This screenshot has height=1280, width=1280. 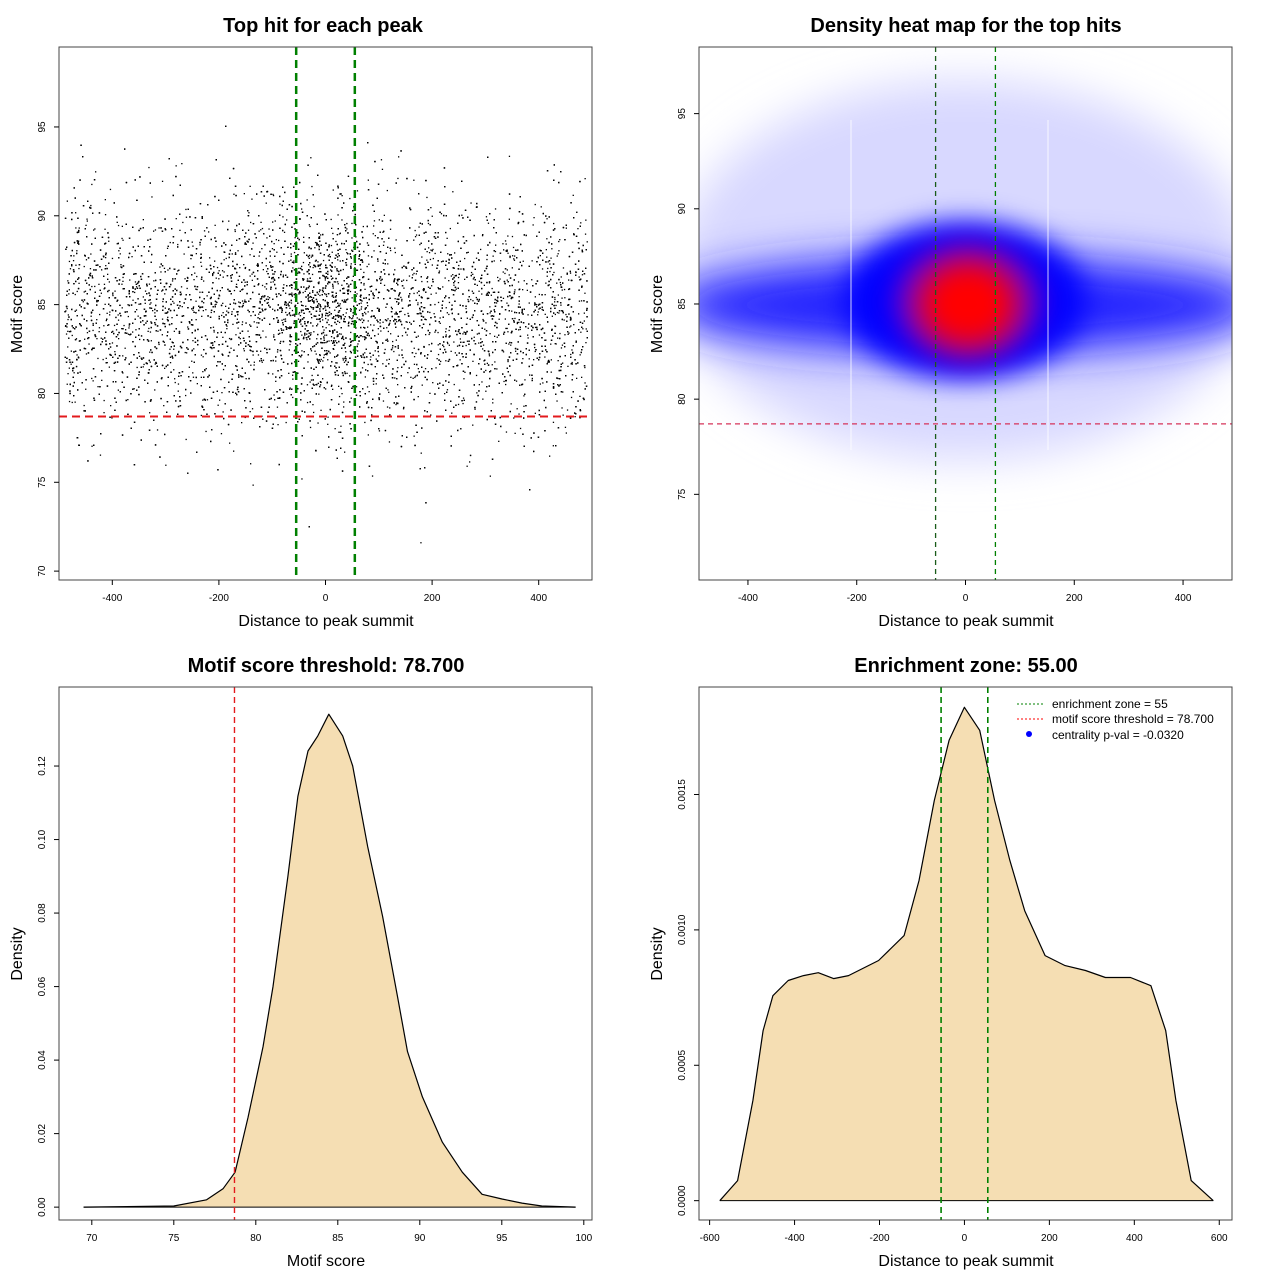 What do you see at coordinates (326, 334) in the screenshot?
I see `scatter-points` at bounding box center [326, 334].